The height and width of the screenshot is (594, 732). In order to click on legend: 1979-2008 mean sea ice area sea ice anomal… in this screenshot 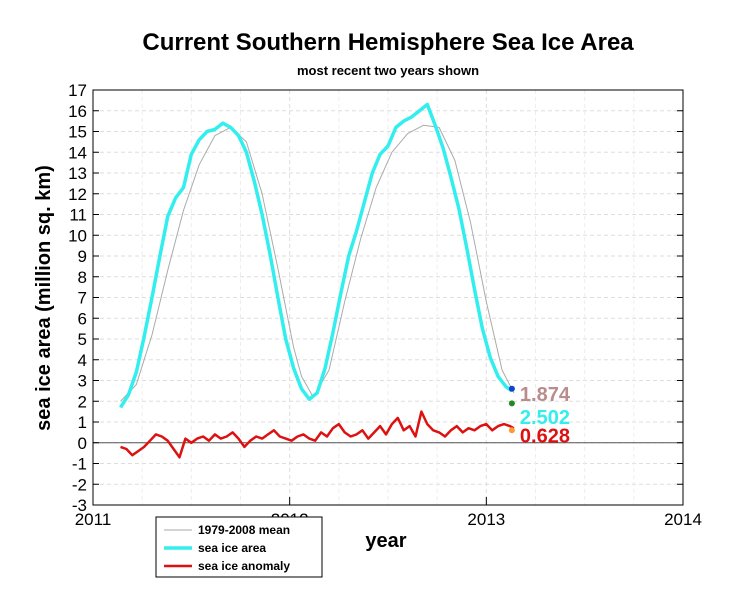, I will do `click(239, 547)`.